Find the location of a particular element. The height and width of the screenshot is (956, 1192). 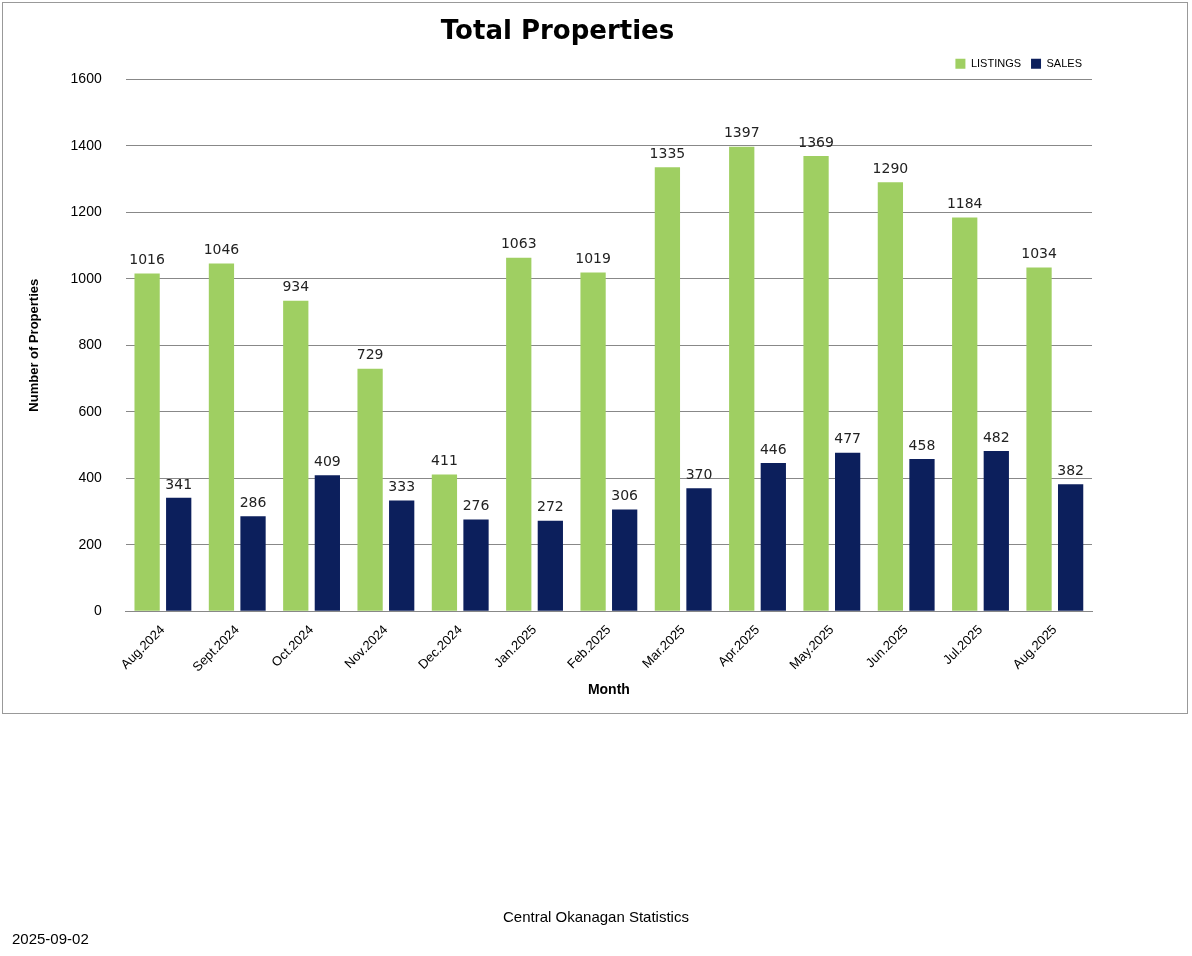

data-label: 382 is located at coordinates (1070, 469).